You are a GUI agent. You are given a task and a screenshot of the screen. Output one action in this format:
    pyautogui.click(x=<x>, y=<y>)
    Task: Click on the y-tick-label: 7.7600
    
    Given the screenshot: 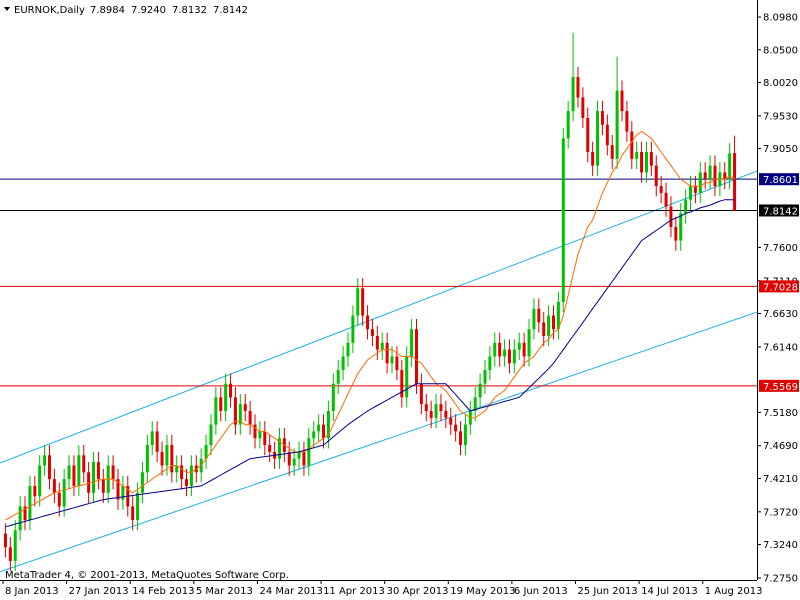 What is the action you would take?
    pyautogui.click(x=780, y=248)
    